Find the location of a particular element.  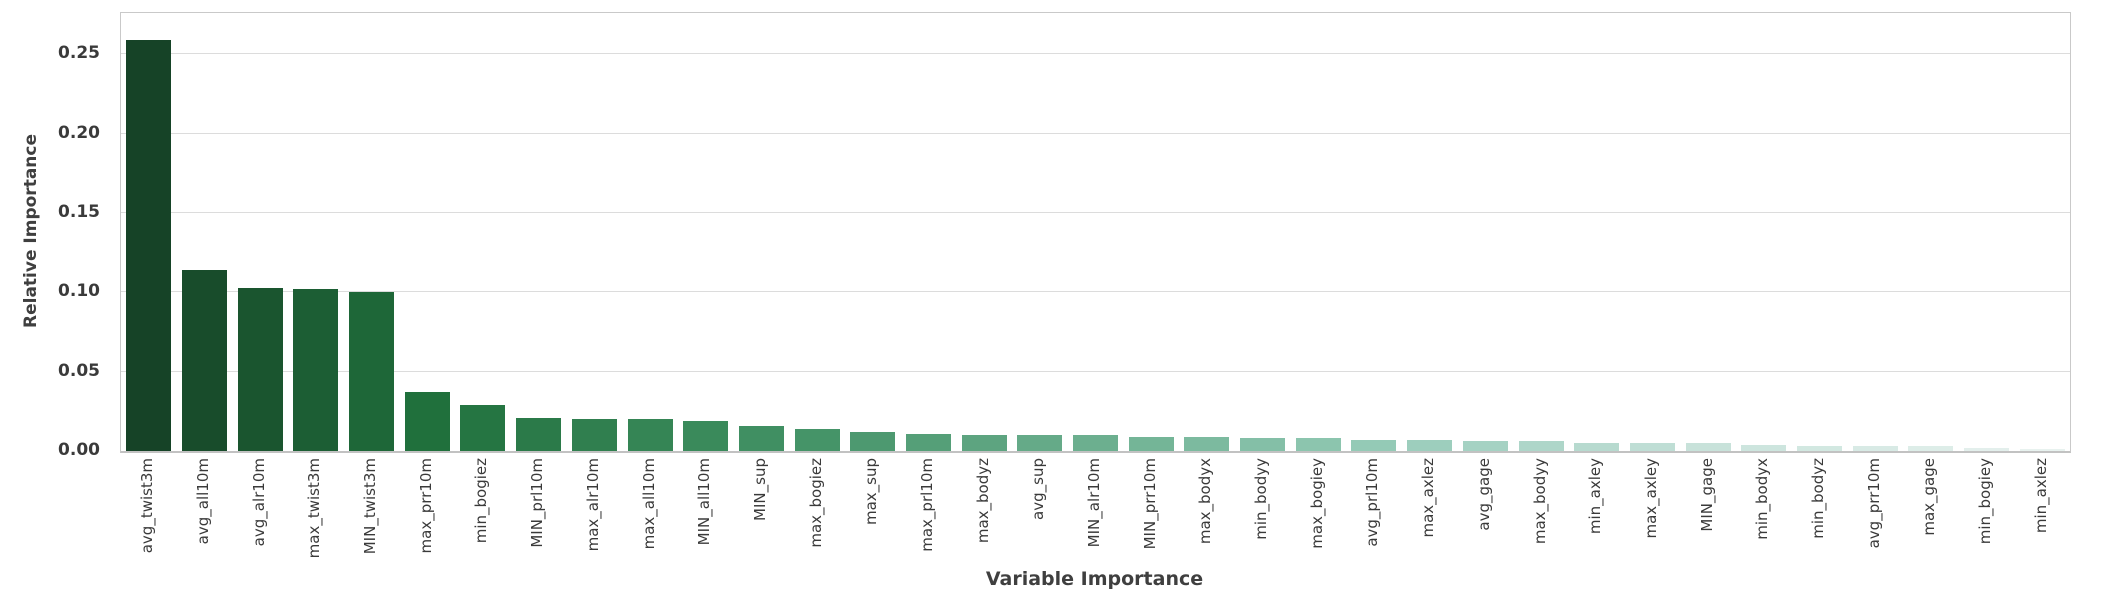

x-tick-cell: max_bogiey is located at coordinates (1317, 512).